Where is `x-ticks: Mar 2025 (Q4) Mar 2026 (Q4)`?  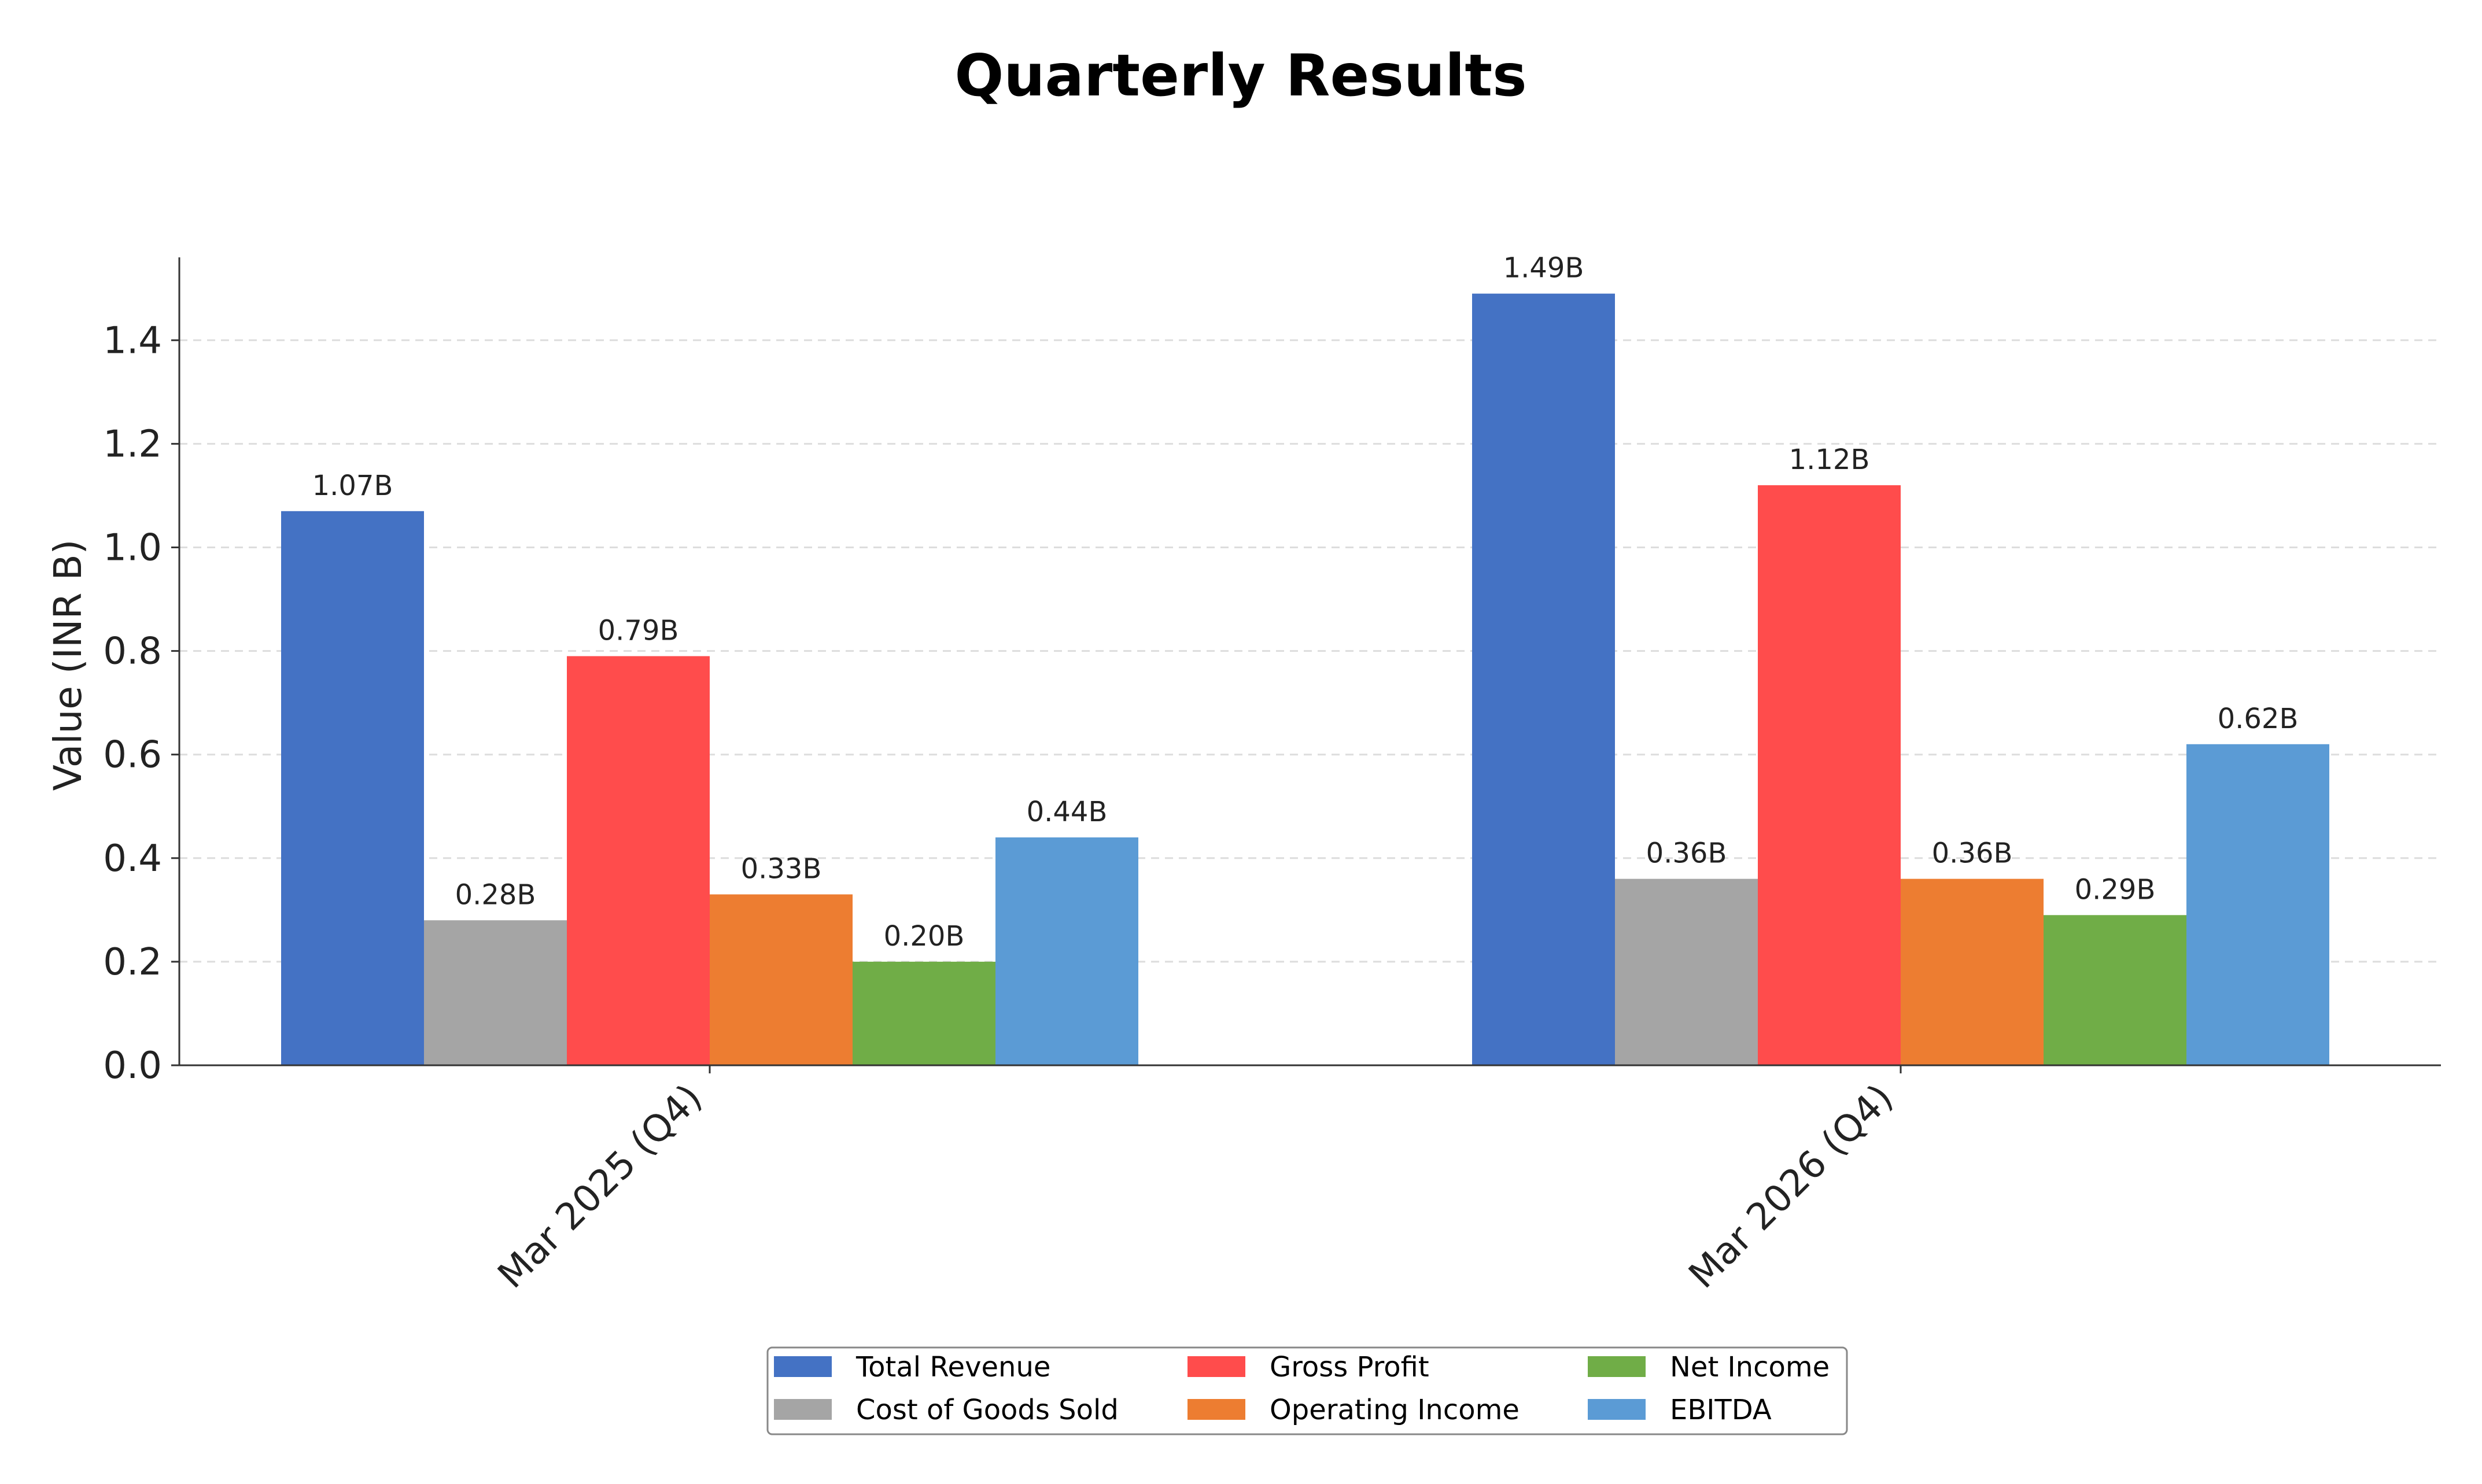
x-ticks: Mar 2025 (Q4) Mar 2026 (Q4) is located at coordinates (1196, 1181).